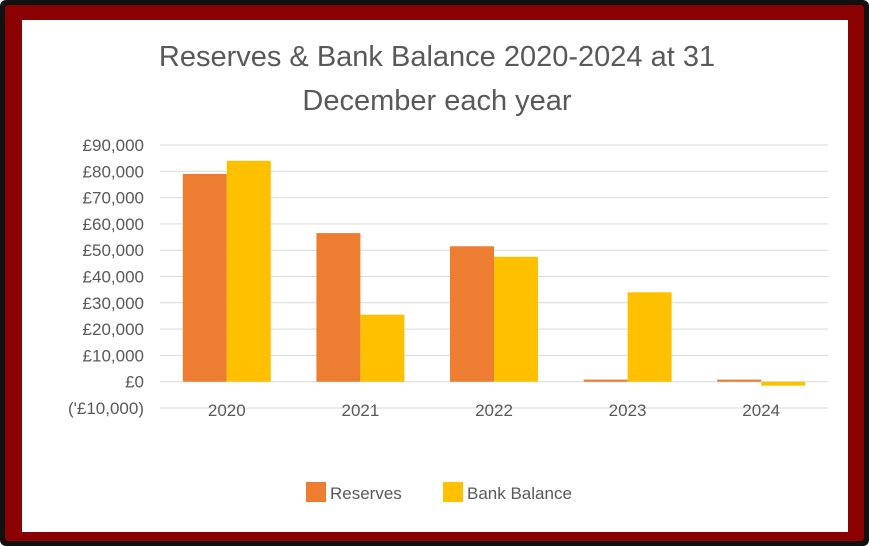  What do you see at coordinates (437, 57) in the screenshot?
I see `chart-title-line-1: Reserves & Bank Balance 2020-2024 at 31` at bounding box center [437, 57].